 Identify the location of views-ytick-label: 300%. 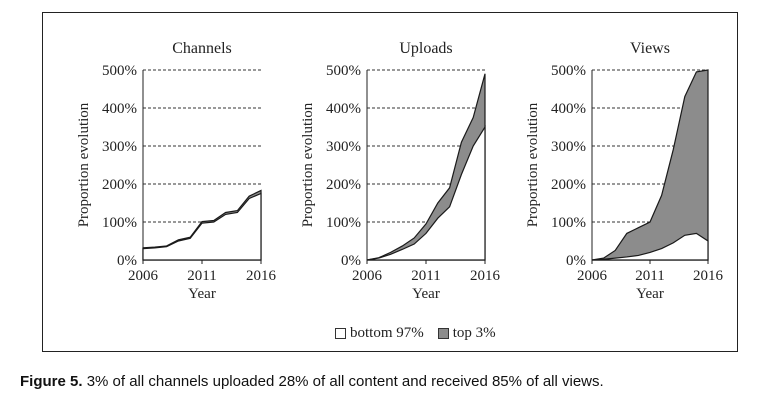
(568, 147).